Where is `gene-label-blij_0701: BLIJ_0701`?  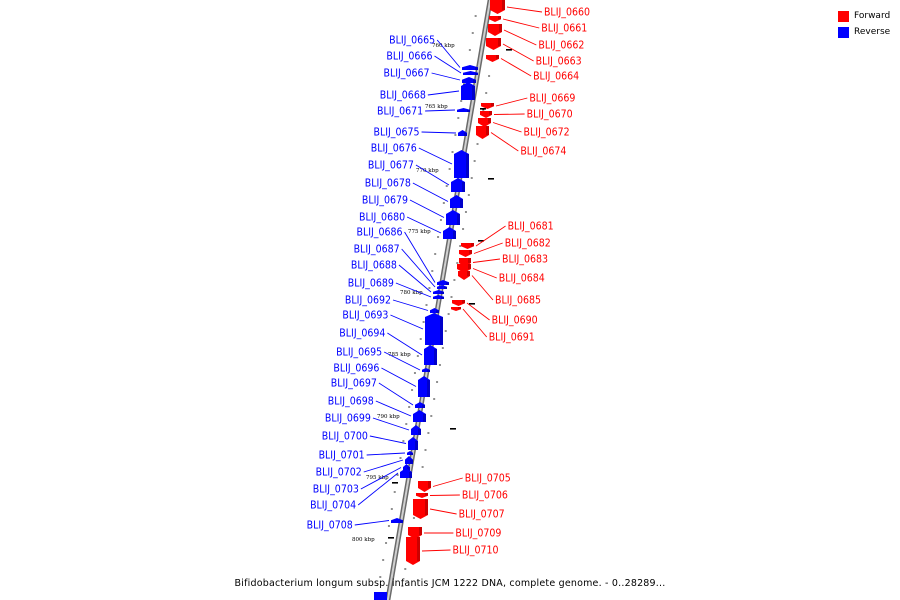
gene-label-blij_0701: BLIJ_0701 is located at coordinates (342, 456).